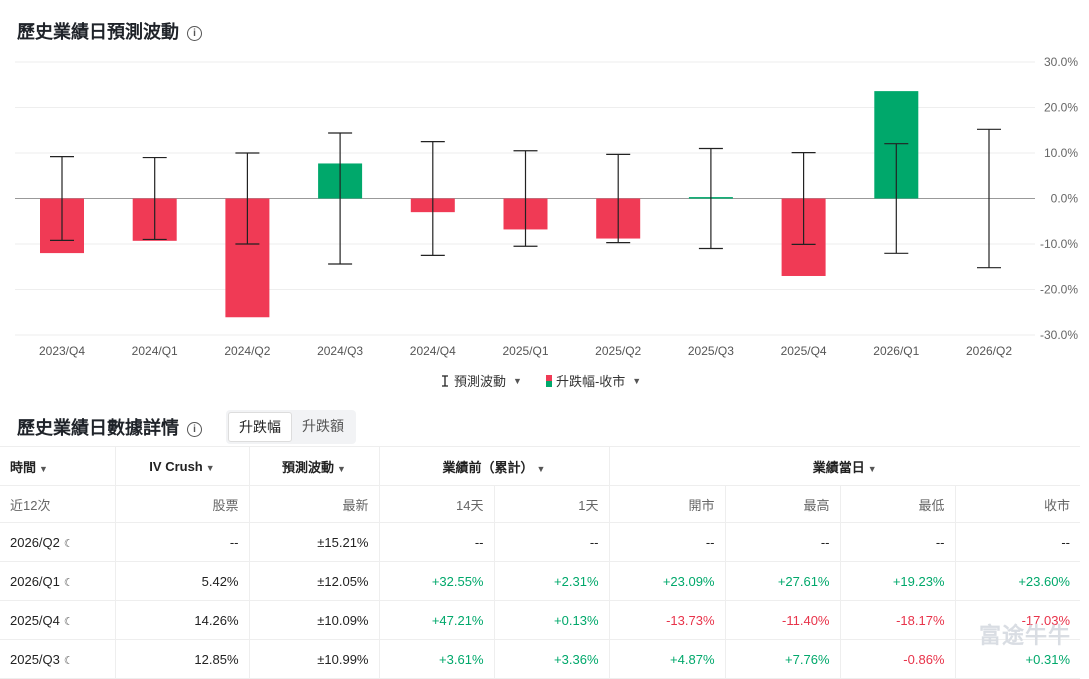  Describe the element at coordinates (1061, 62) in the screenshot. I see `y-tick-label: 30.0%` at that location.